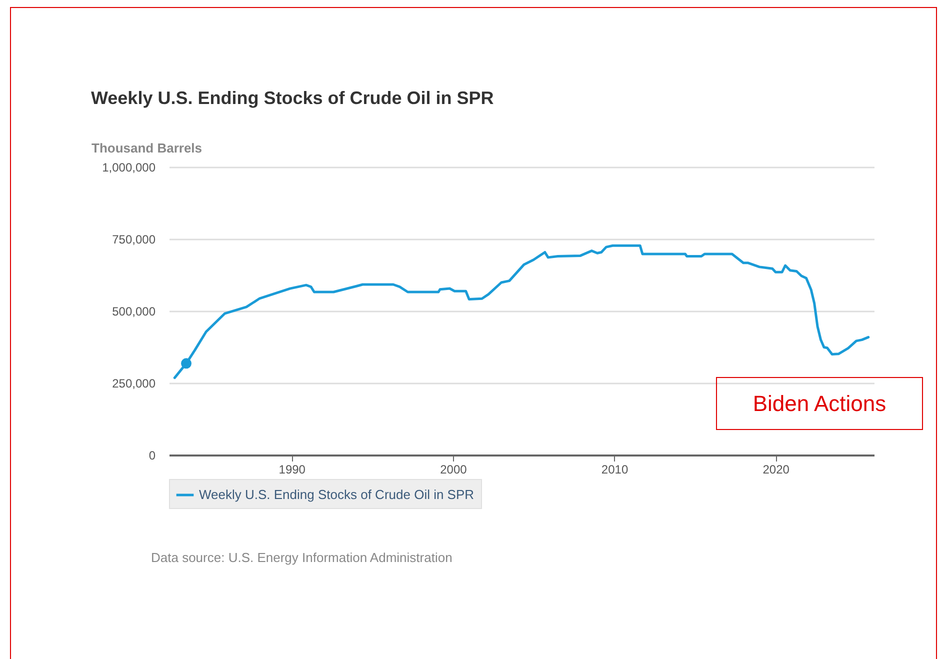 This screenshot has height=659, width=939. I want to click on legend-label: Weekly U.S. Ending Stocks of Crude Oil in SPR, so click(336, 494).